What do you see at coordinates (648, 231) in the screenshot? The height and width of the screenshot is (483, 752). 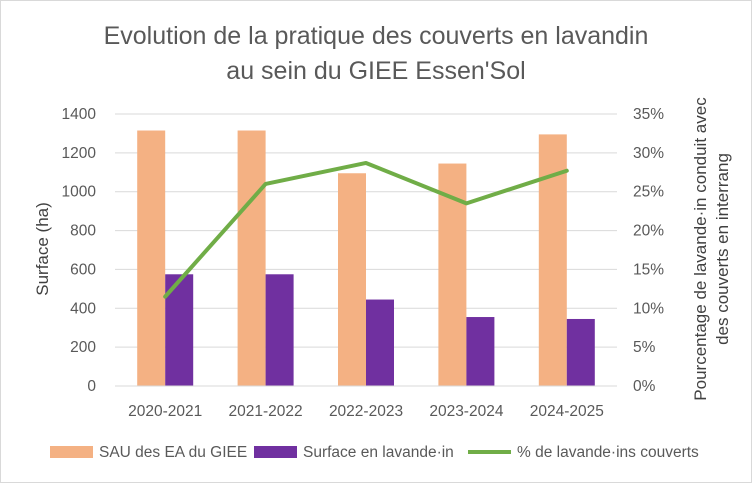 I see `y2-tick-label: 20%` at bounding box center [648, 231].